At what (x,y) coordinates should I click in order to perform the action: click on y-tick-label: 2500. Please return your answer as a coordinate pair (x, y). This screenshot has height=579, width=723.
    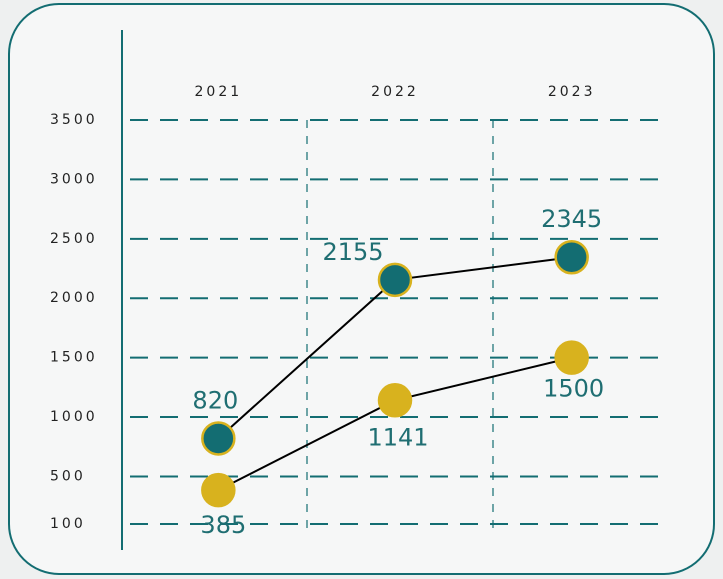
    Looking at the image, I should click on (74, 239).